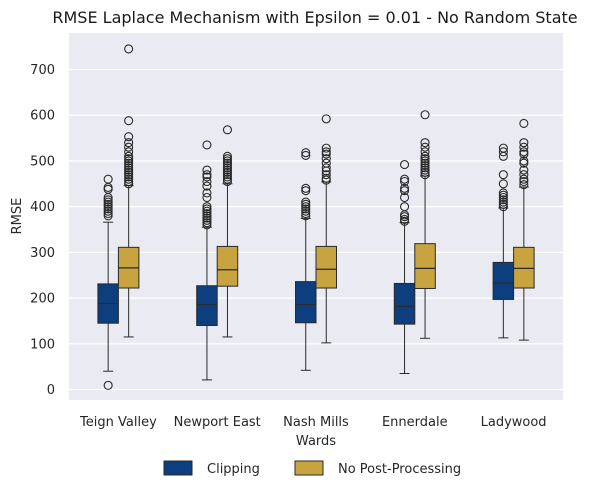 The width and height of the screenshot is (595, 493). Describe the element at coordinates (17, 216) in the screenshot. I see `y-axis-label: RMSE` at that location.